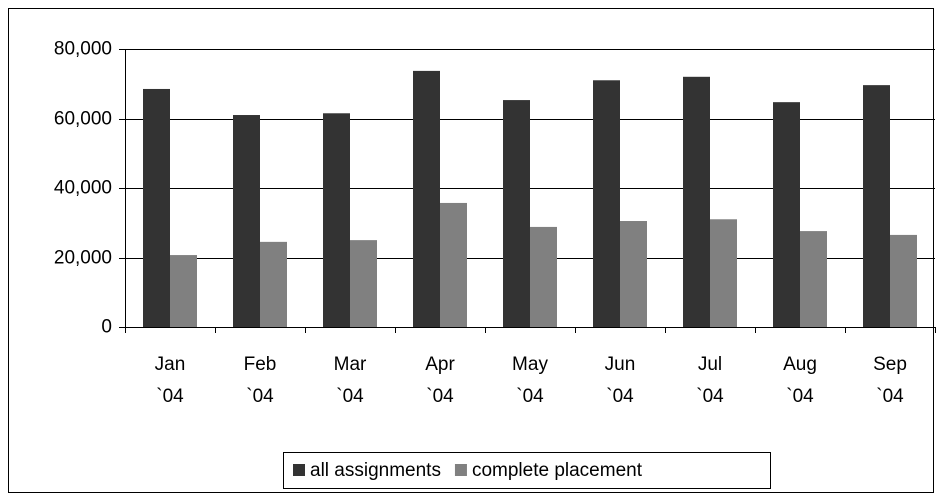 The image size is (936, 495). I want to click on x-tick-label: Jul `04, so click(710, 380).